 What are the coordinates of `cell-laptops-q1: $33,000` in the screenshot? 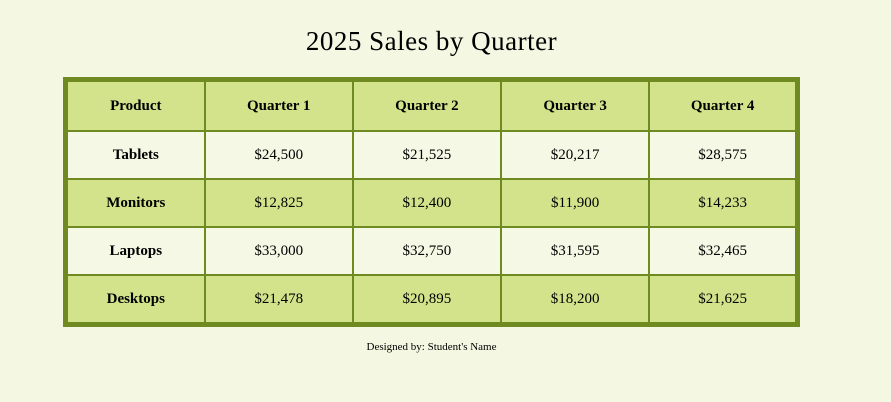 It's located at (278, 251).